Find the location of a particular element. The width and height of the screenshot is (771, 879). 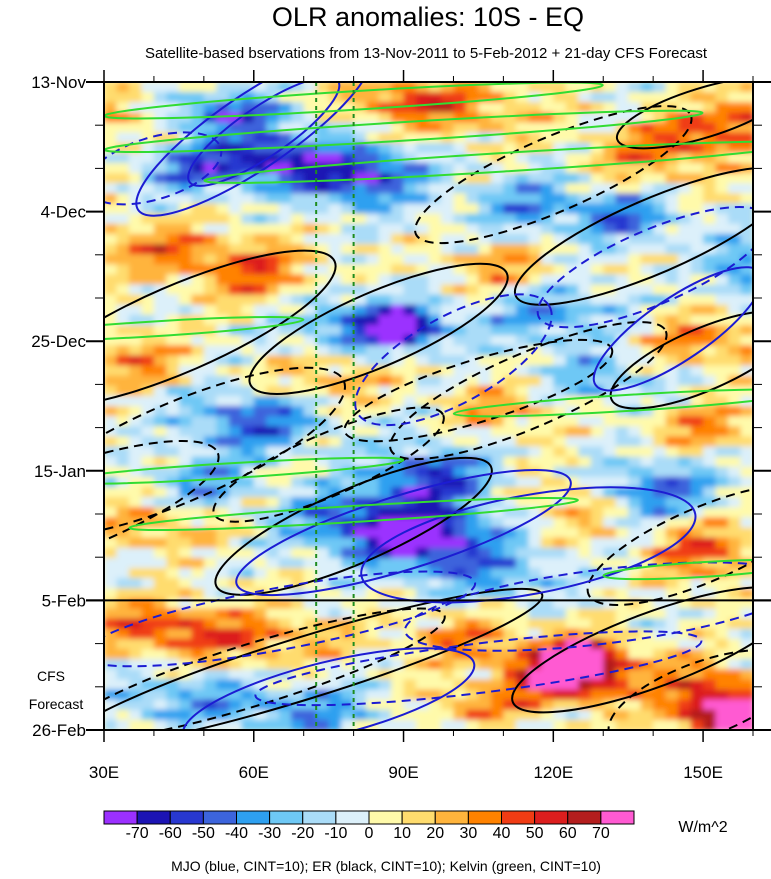

y-tick-label: 15-Jan is located at coordinates (60, 471).